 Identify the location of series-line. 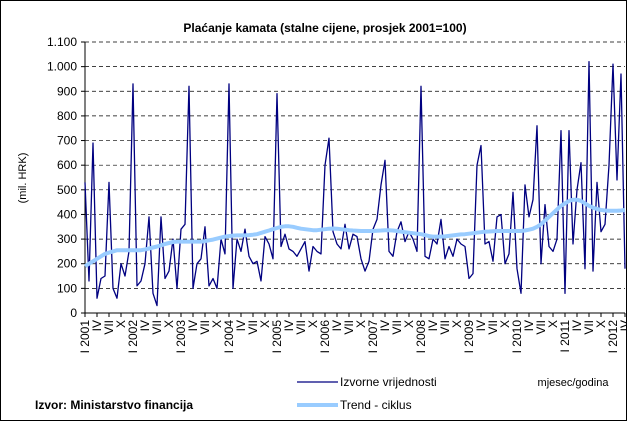
(354, 232).